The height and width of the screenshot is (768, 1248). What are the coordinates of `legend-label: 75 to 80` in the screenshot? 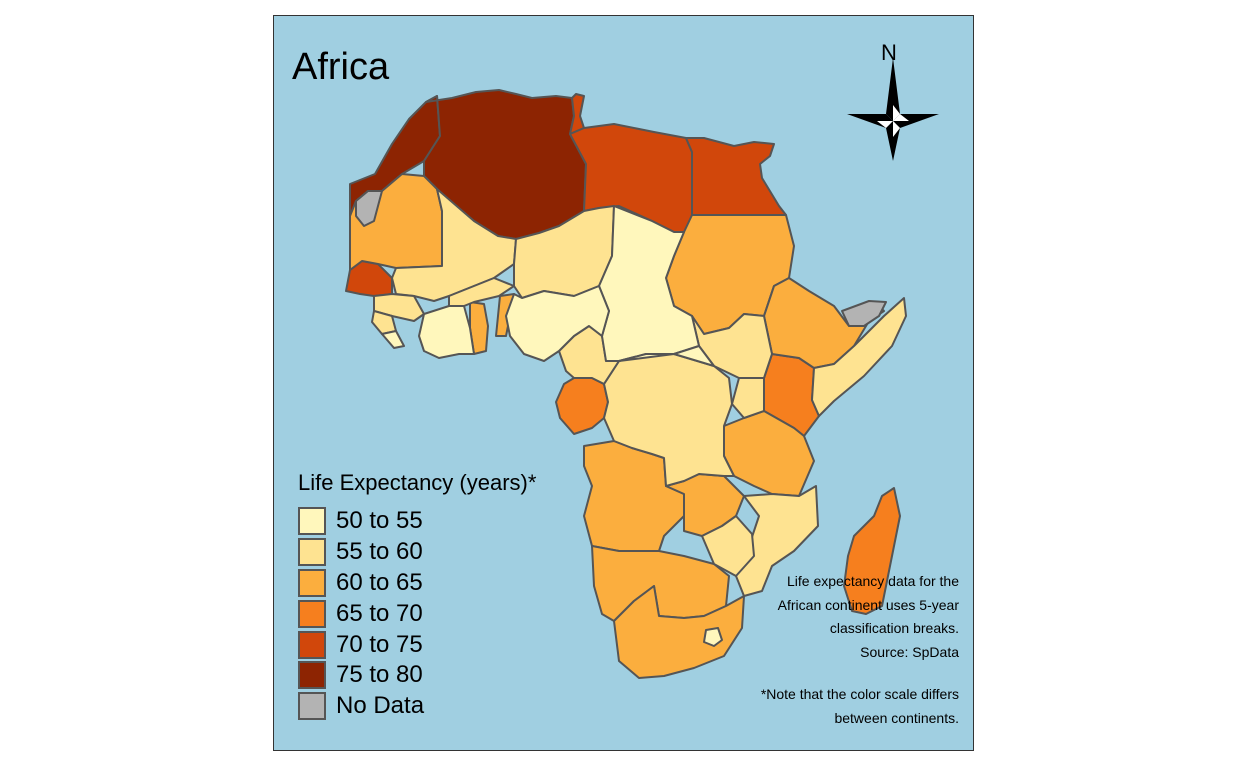 It's located at (379, 675).